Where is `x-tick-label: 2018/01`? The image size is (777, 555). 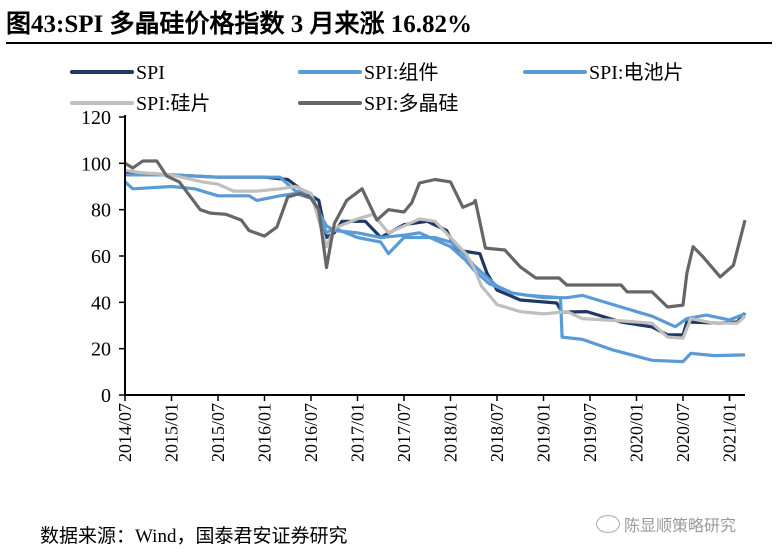
x-tick-label: 2018/01 is located at coordinates (451, 432).